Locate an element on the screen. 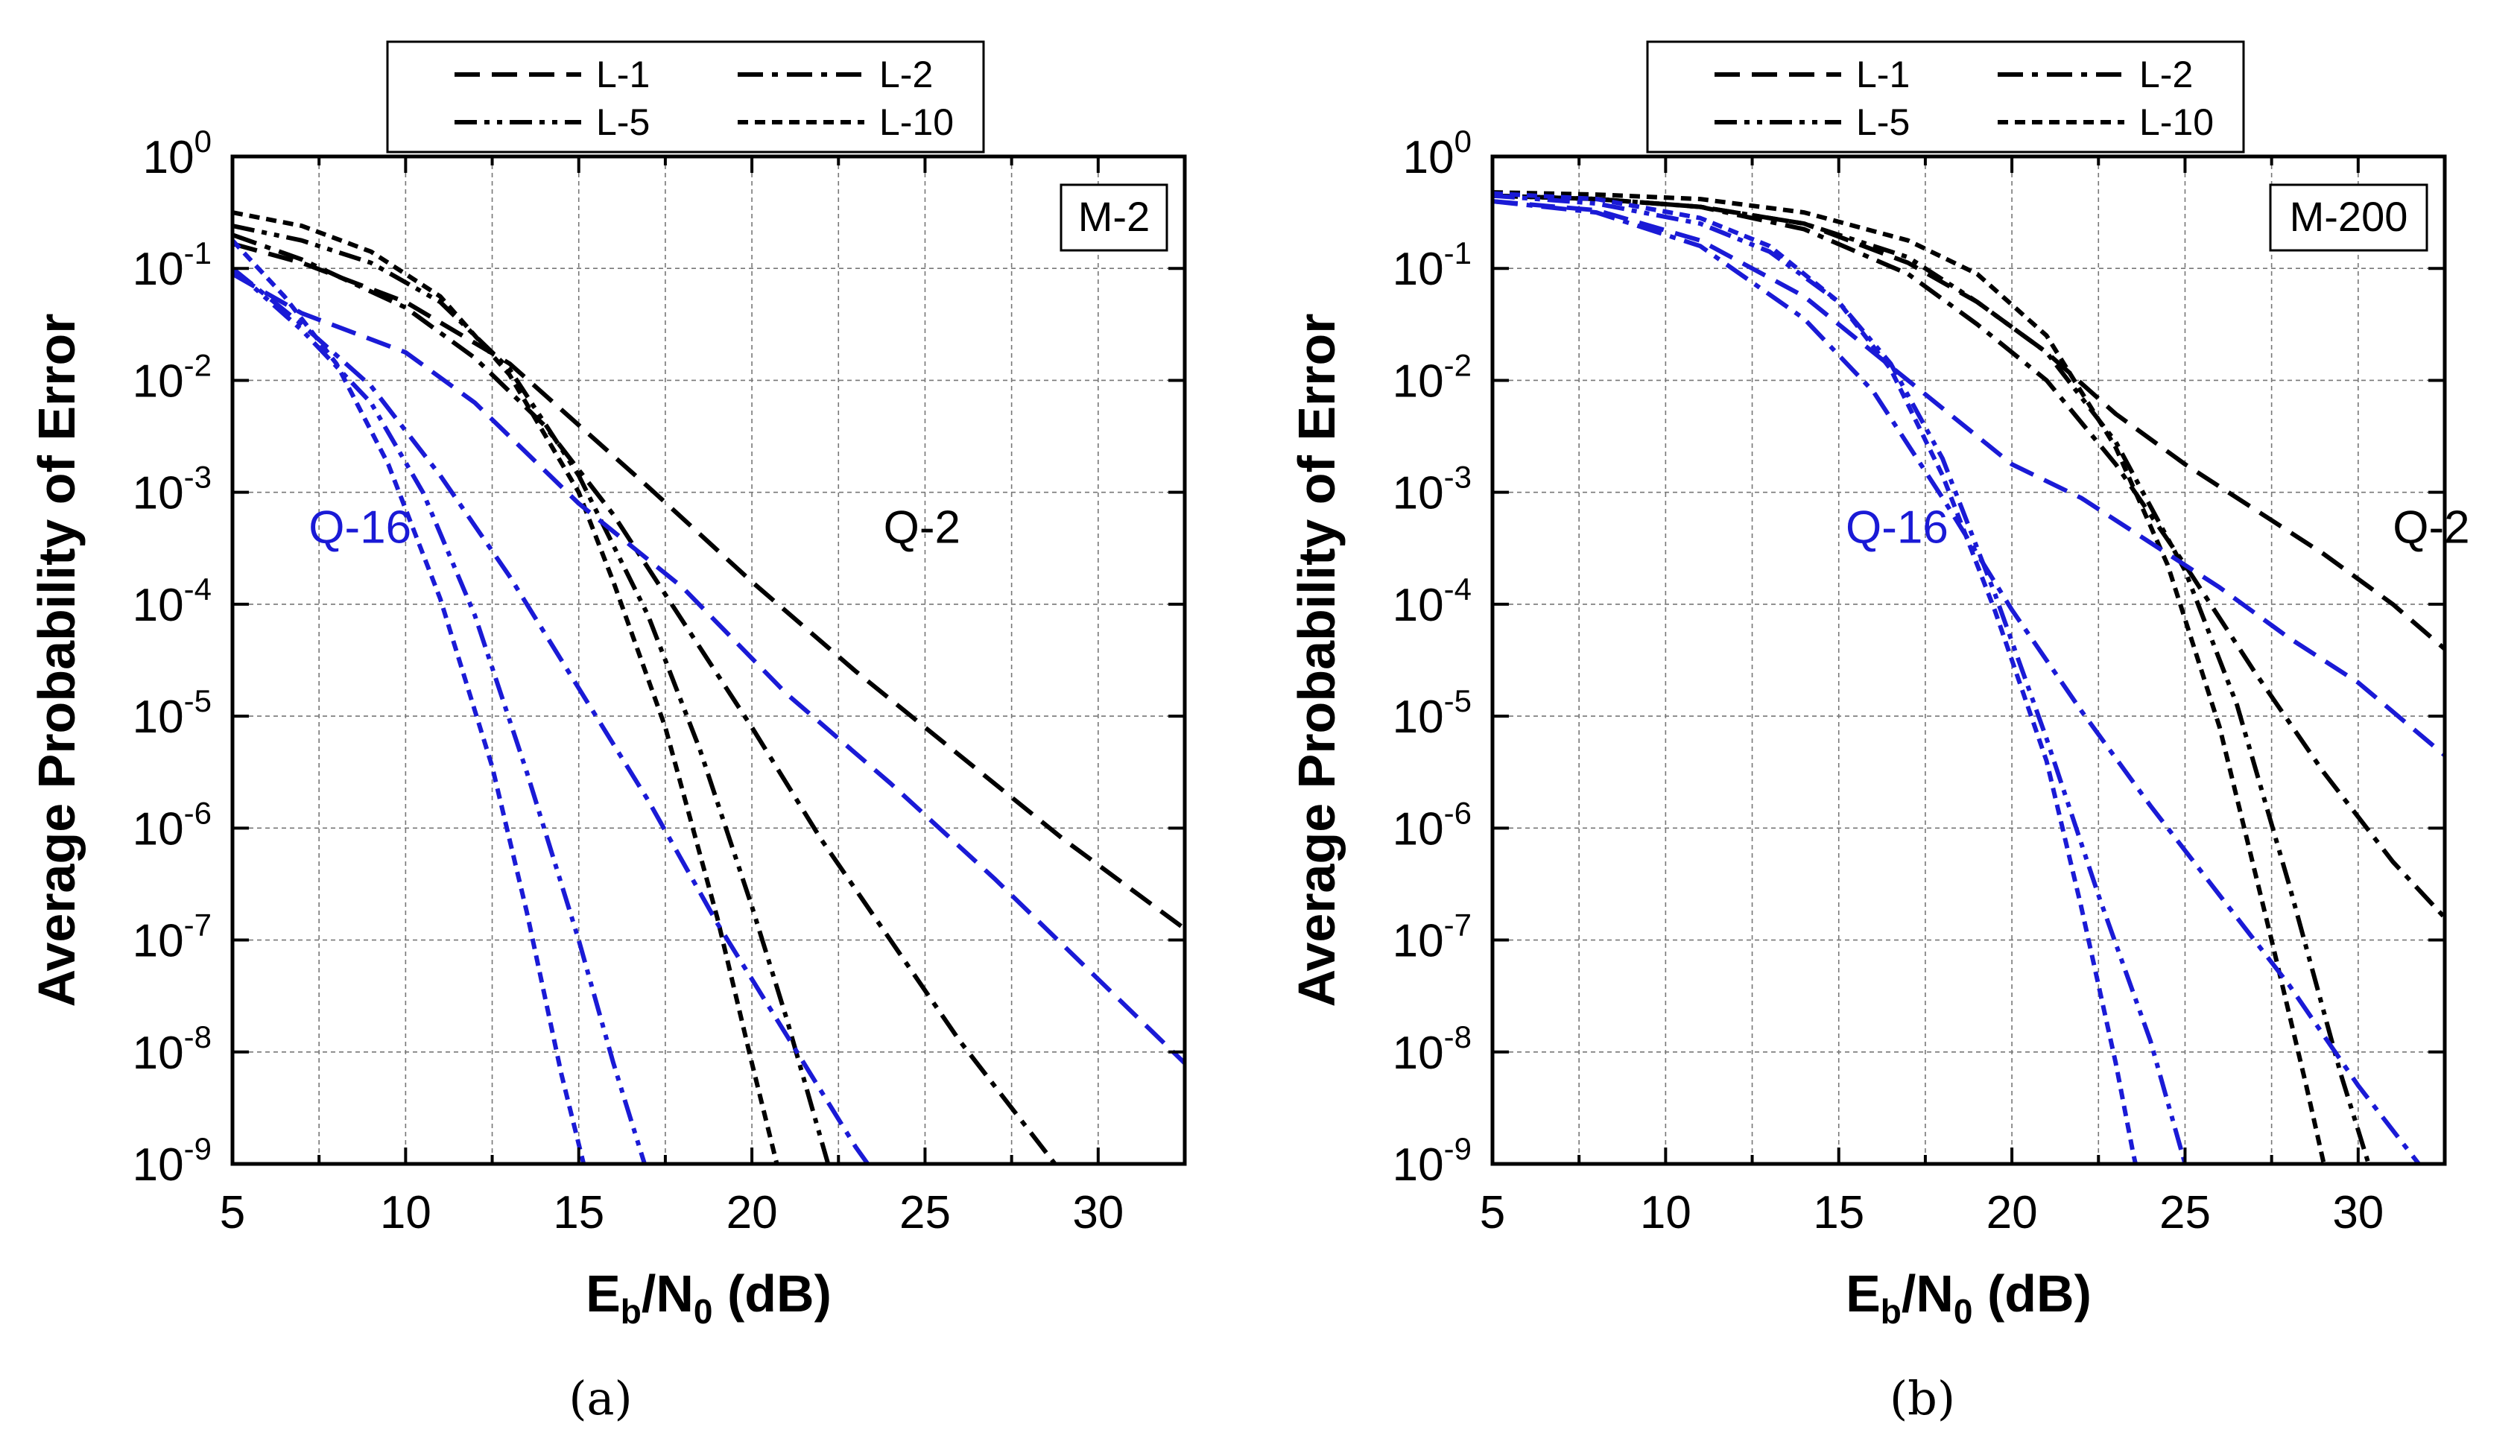 The width and height of the screenshot is (2520, 1456). y-tick-label: 10⁻⁶ is located at coordinates (1432, 825).